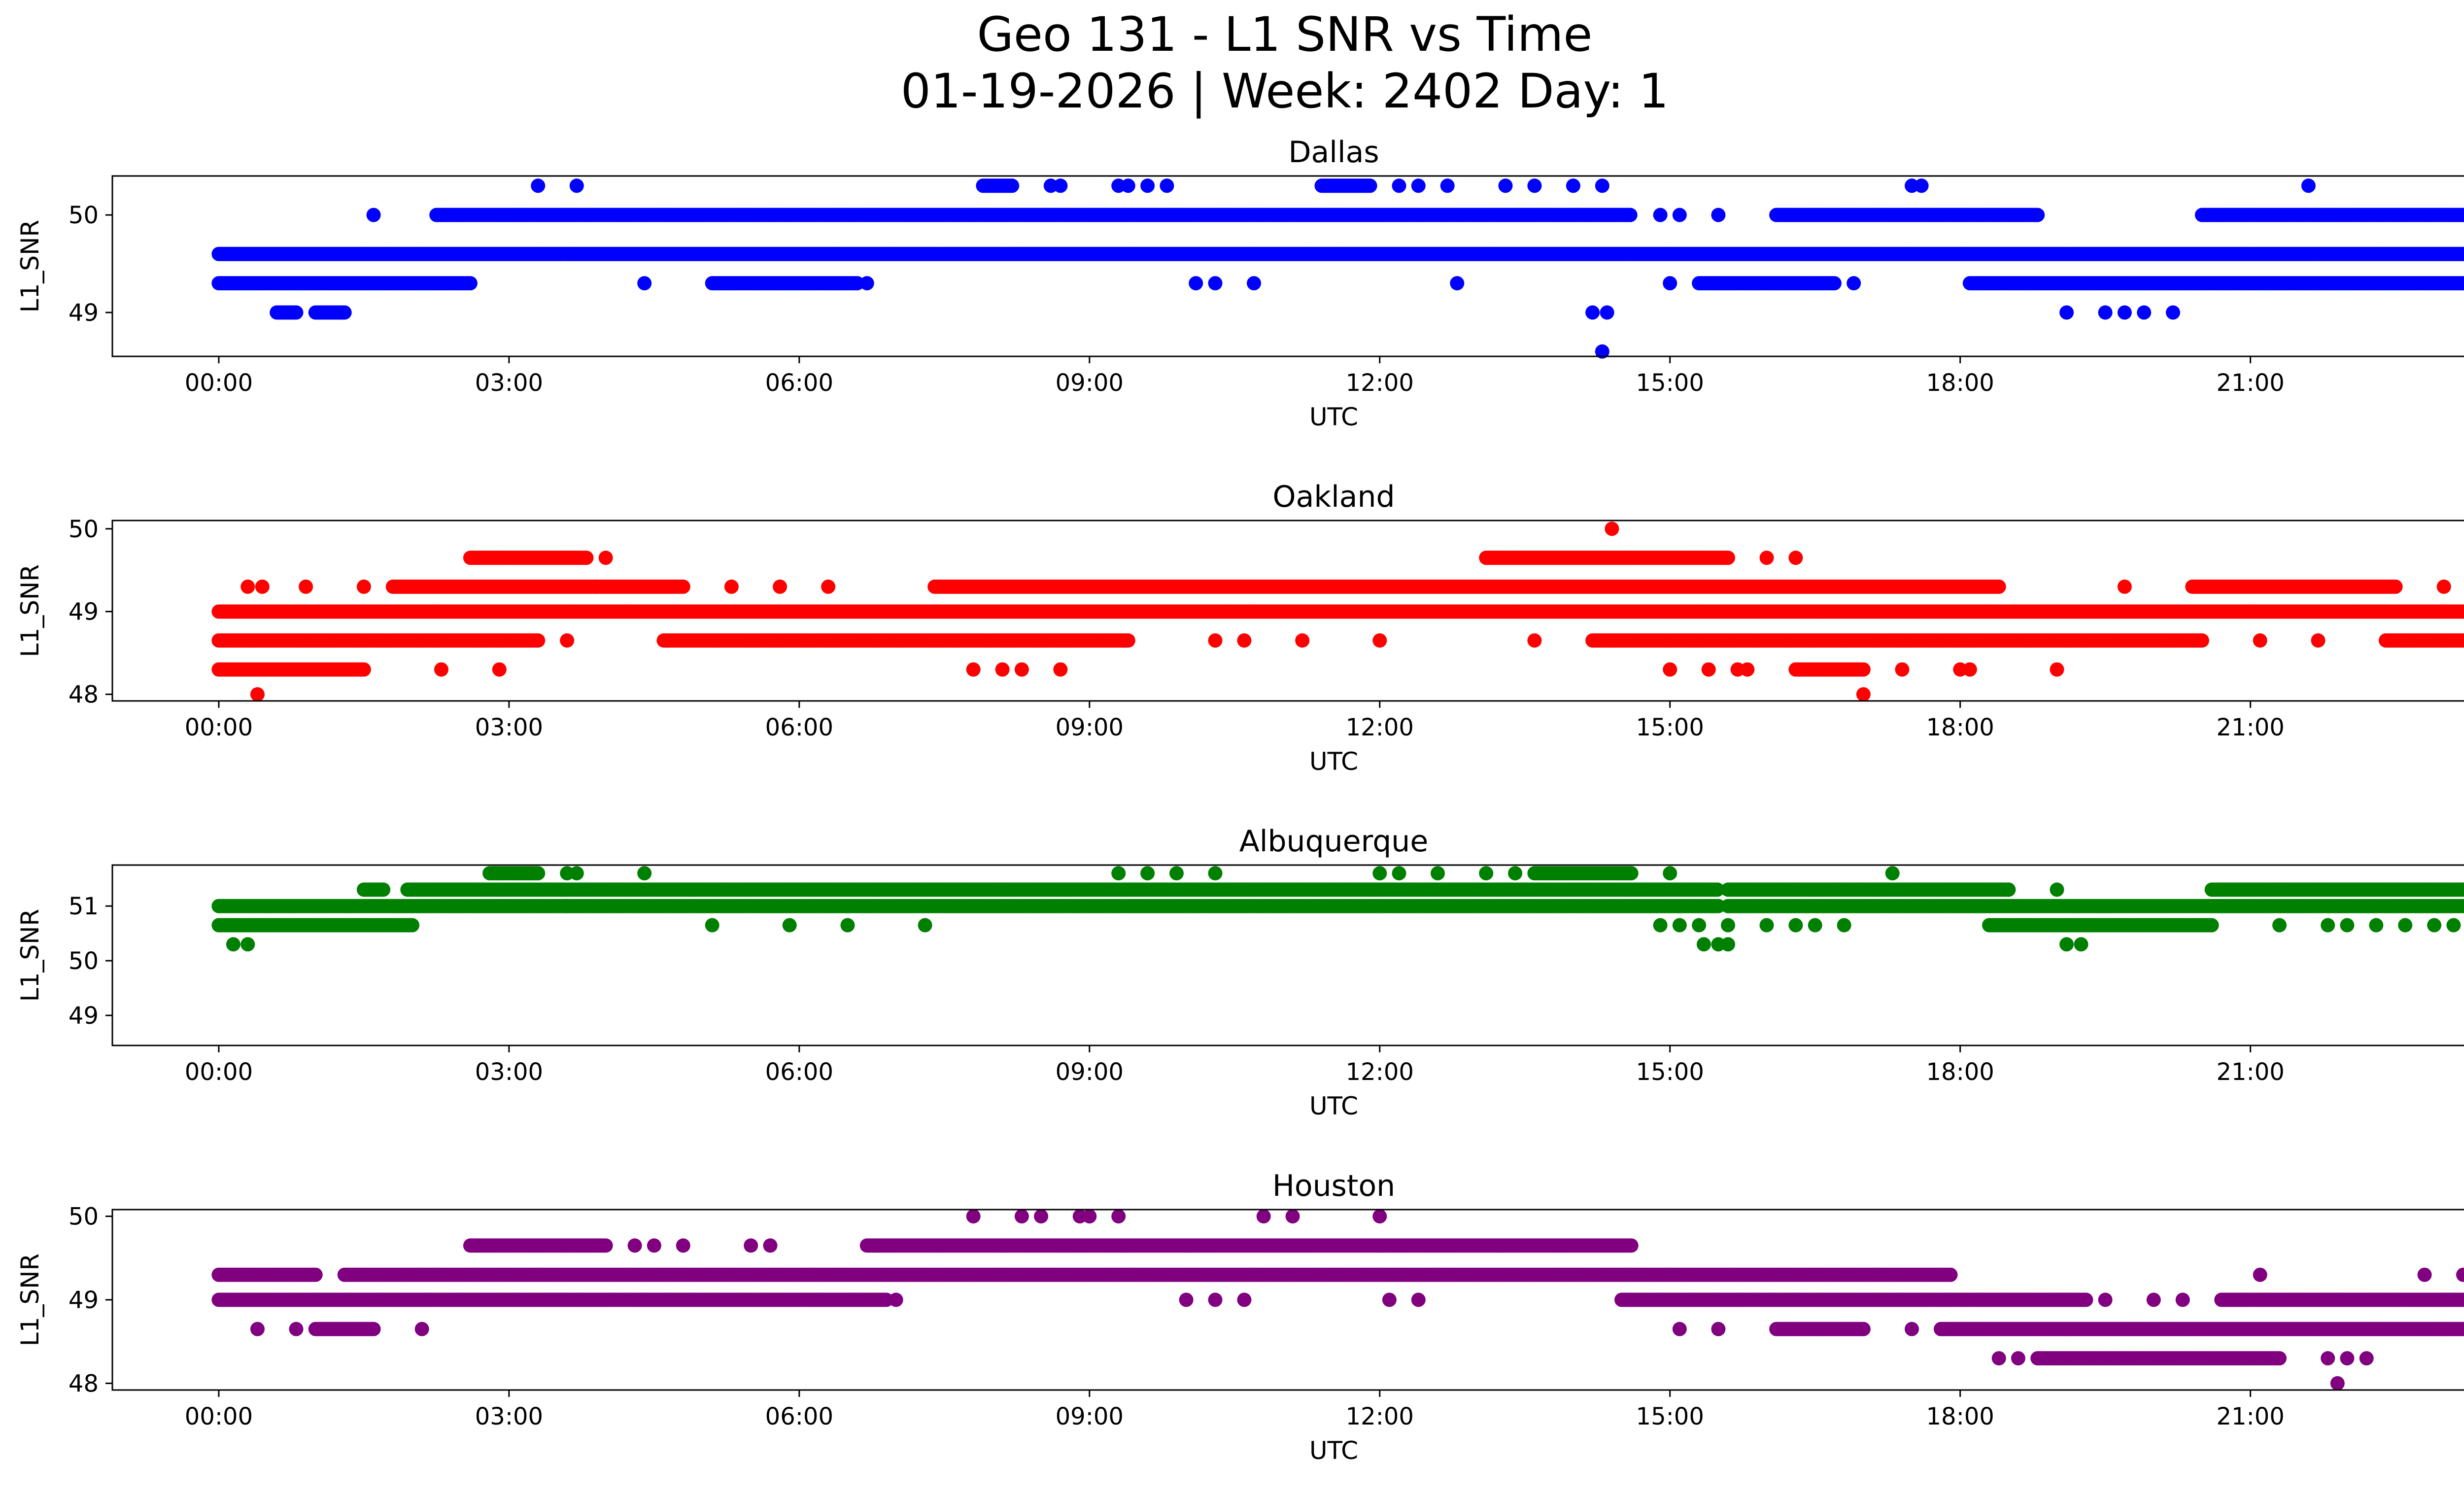 Image resolution: width=2464 pixels, height=1495 pixels. What do you see at coordinates (1380, 383) in the screenshot?
I see `x-tick-label: 12:00` at bounding box center [1380, 383].